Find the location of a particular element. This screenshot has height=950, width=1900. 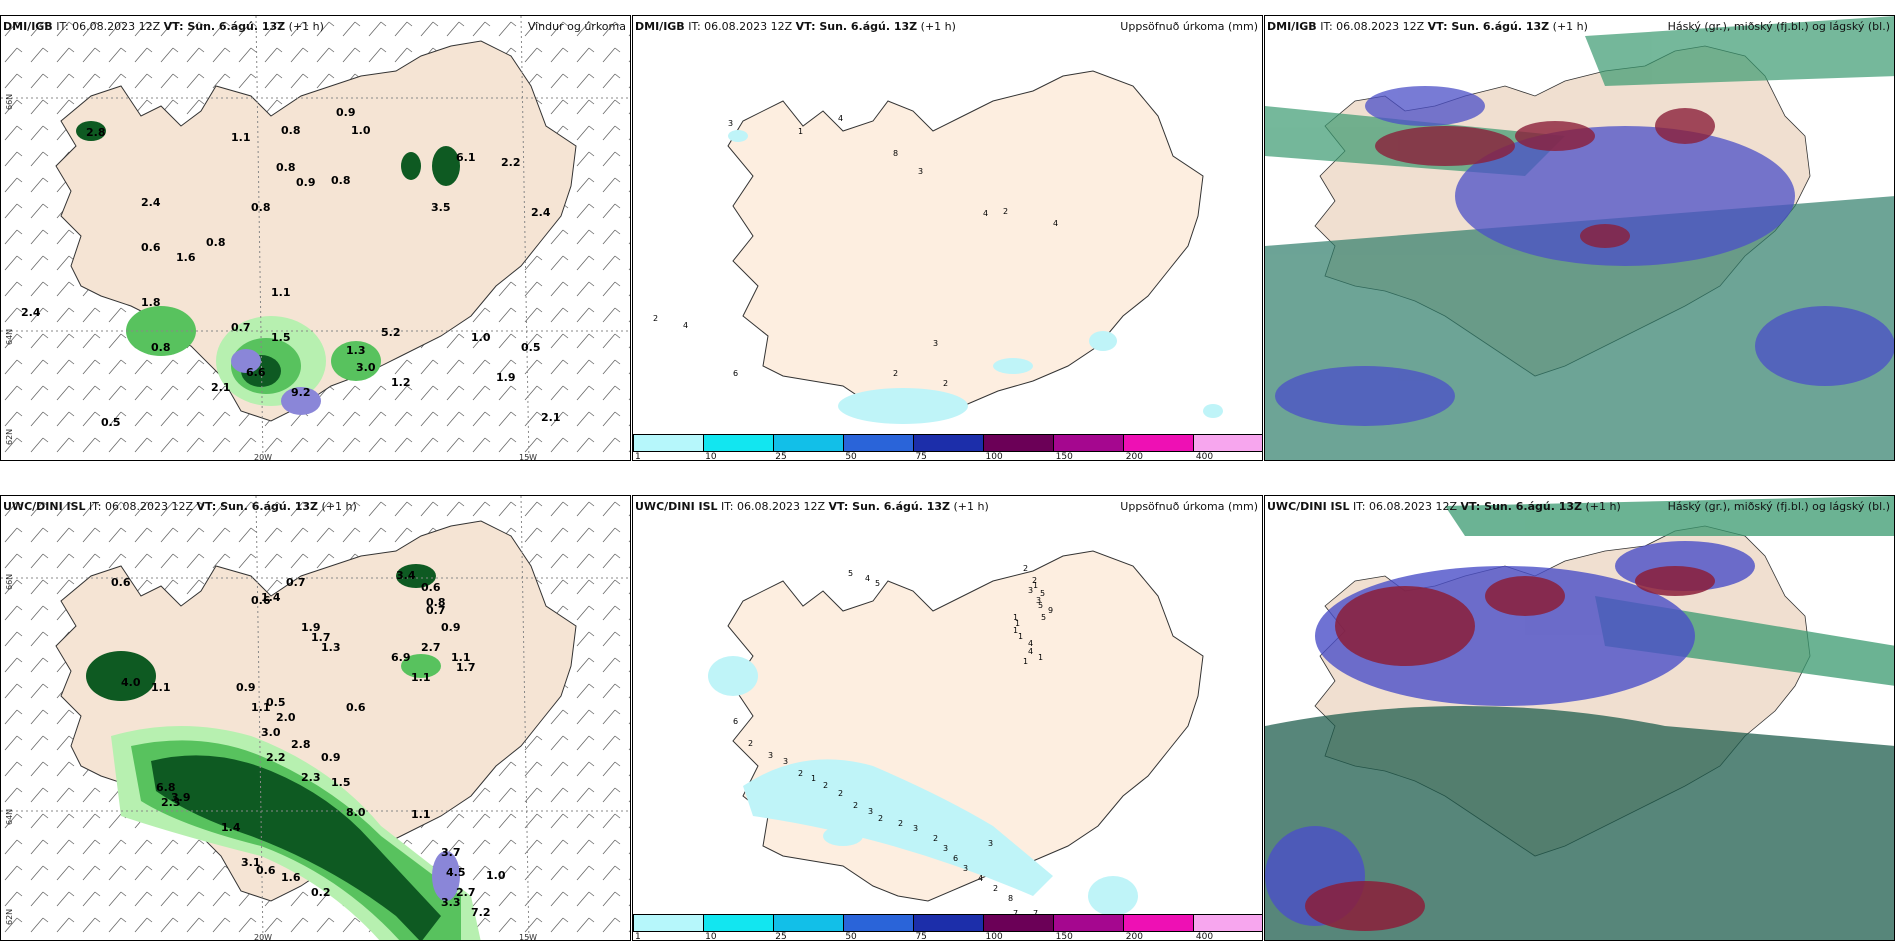

iceland-landmass is located at coordinates (965, 246).